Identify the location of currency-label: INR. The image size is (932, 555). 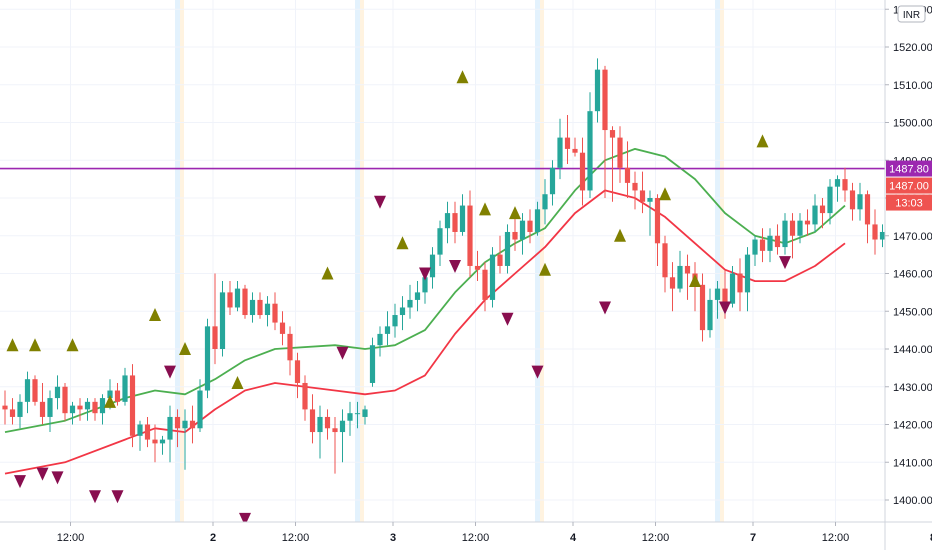
(911, 15).